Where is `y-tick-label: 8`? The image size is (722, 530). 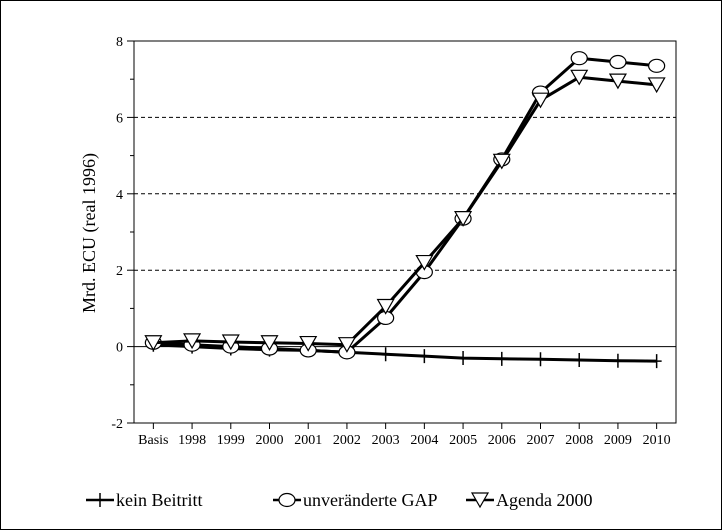 y-tick-label: 8 is located at coordinates (119, 42).